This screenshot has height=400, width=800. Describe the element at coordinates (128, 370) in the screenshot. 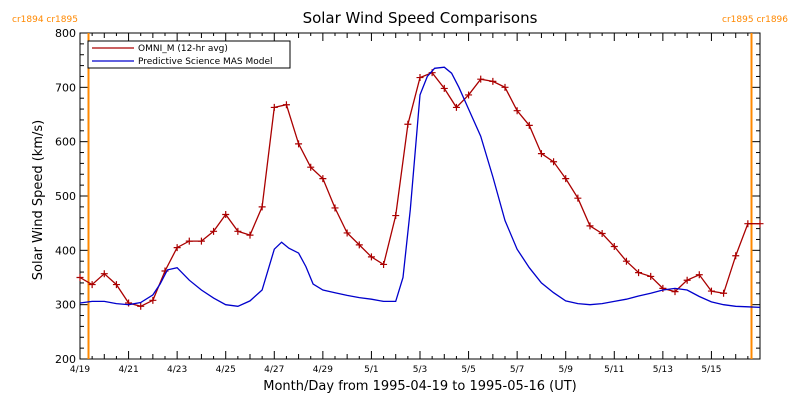

I see `x-tick-label: 4/21` at that location.